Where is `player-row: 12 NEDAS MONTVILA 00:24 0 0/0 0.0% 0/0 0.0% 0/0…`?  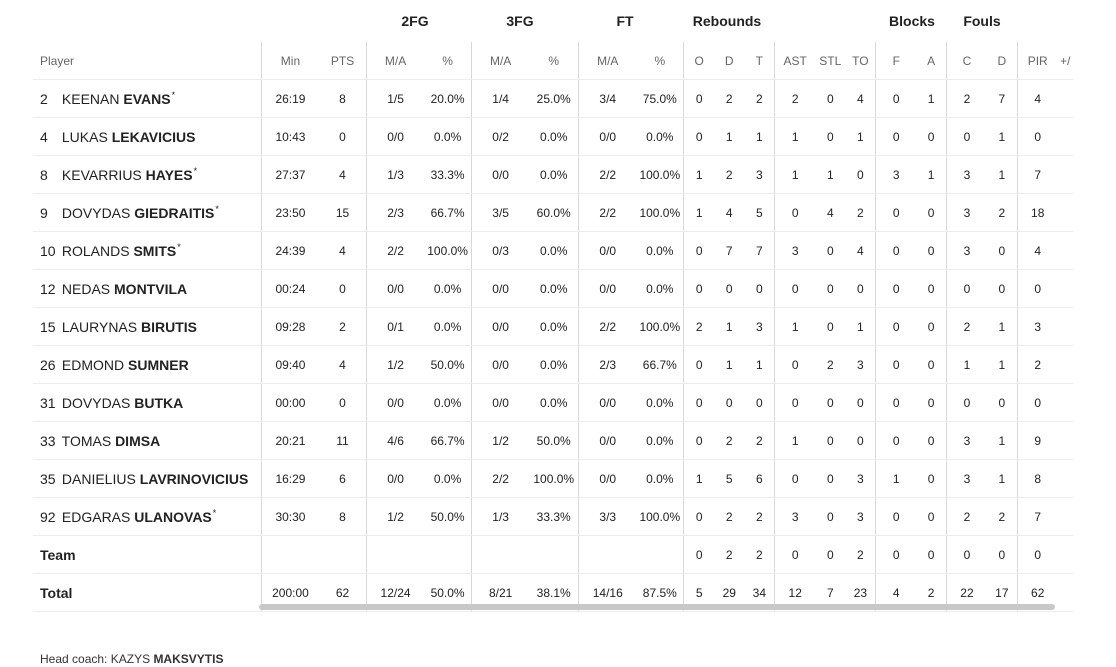 player-row: 12 NEDAS MONTVILA 00:24 0 0/0 0.0% 0/0 0.0% 0/0… is located at coordinates (553, 288).